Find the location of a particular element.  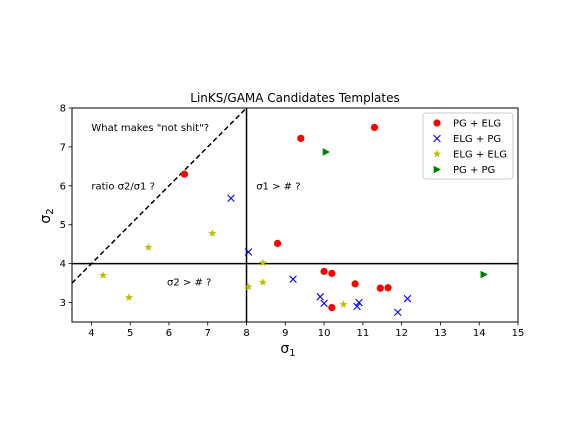

y-tick-label: 8 is located at coordinates (63, 109).